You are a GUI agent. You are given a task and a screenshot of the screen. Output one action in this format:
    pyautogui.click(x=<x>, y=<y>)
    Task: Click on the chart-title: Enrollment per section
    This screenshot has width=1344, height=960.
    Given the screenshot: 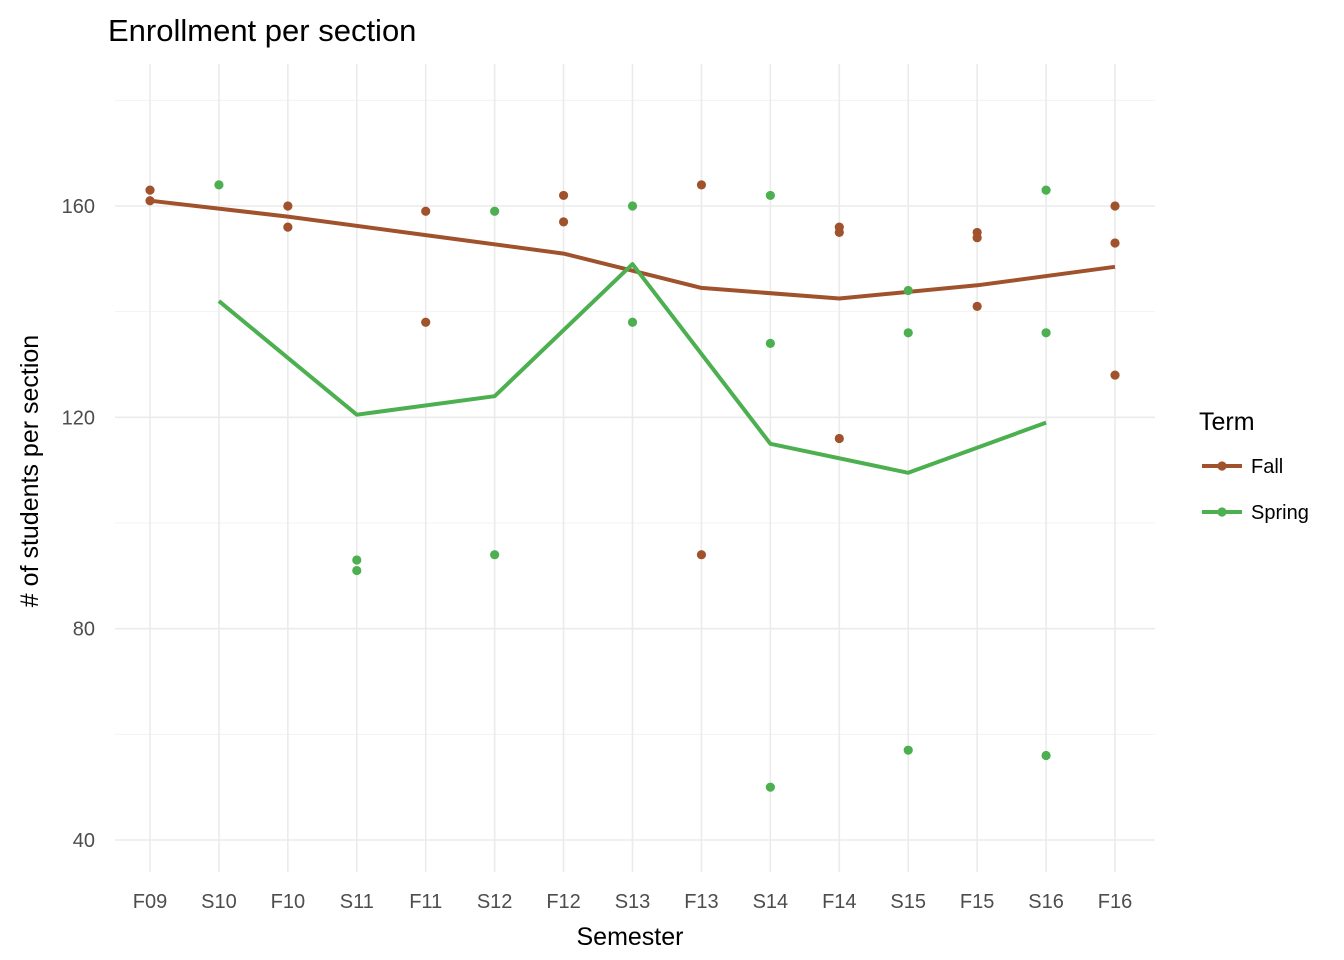 What is the action you would take?
    pyautogui.click(x=262, y=30)
    